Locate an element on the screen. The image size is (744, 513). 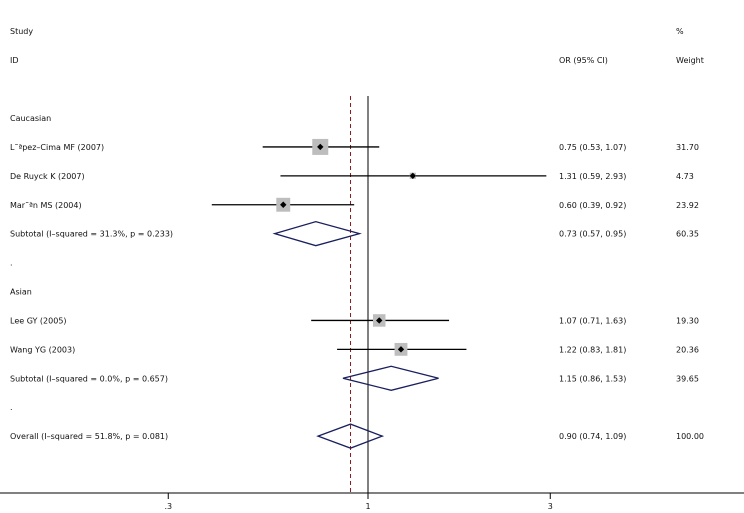
or-ci-value: 1.31 (0.59, 2.93) is located at coordinates (592, 176).